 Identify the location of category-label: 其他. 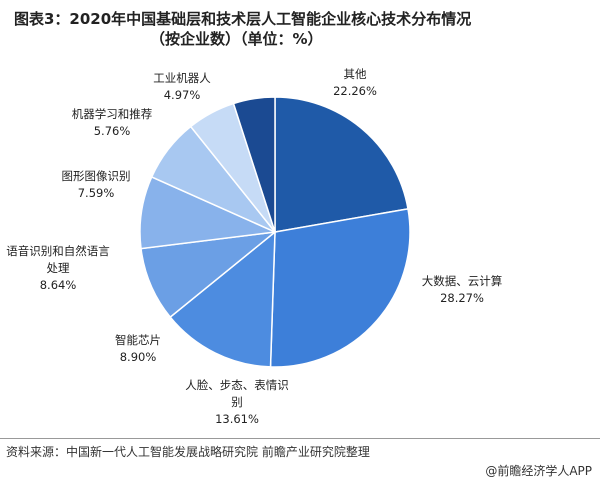
(355, 74).